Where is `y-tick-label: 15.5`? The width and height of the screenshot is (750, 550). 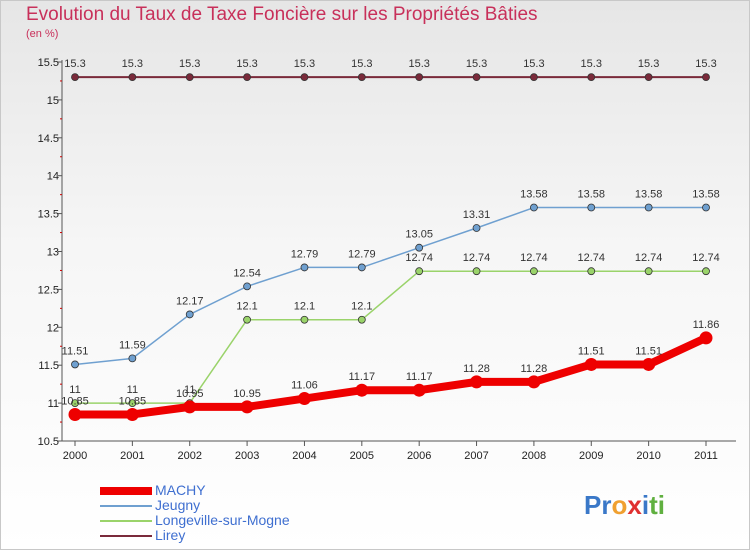
y-tick-label: 15.5 is located at coordinates (48, 63).